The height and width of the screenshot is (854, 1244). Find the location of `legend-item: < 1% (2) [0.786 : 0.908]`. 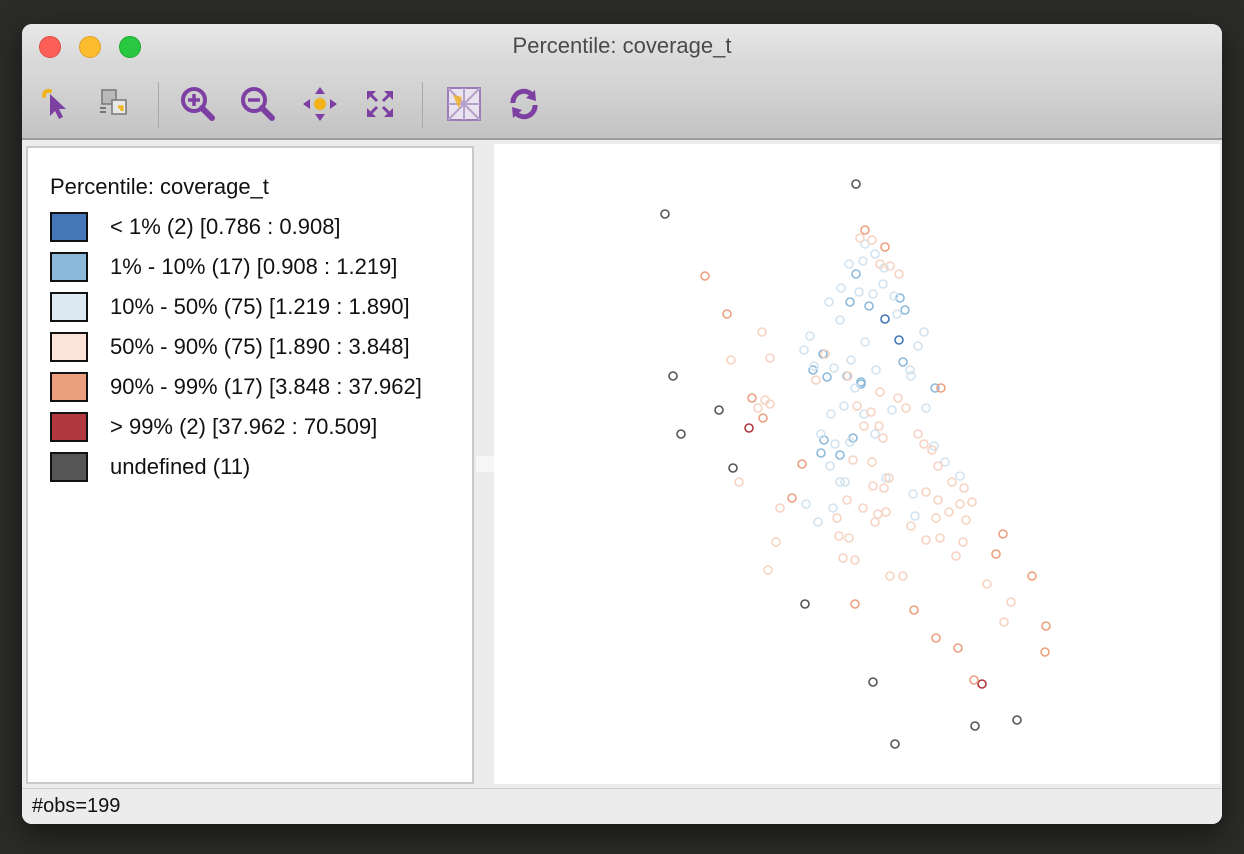

legend-item: < 1% (2) [0.786 : 0.908] is located at coordinates (260, 228).